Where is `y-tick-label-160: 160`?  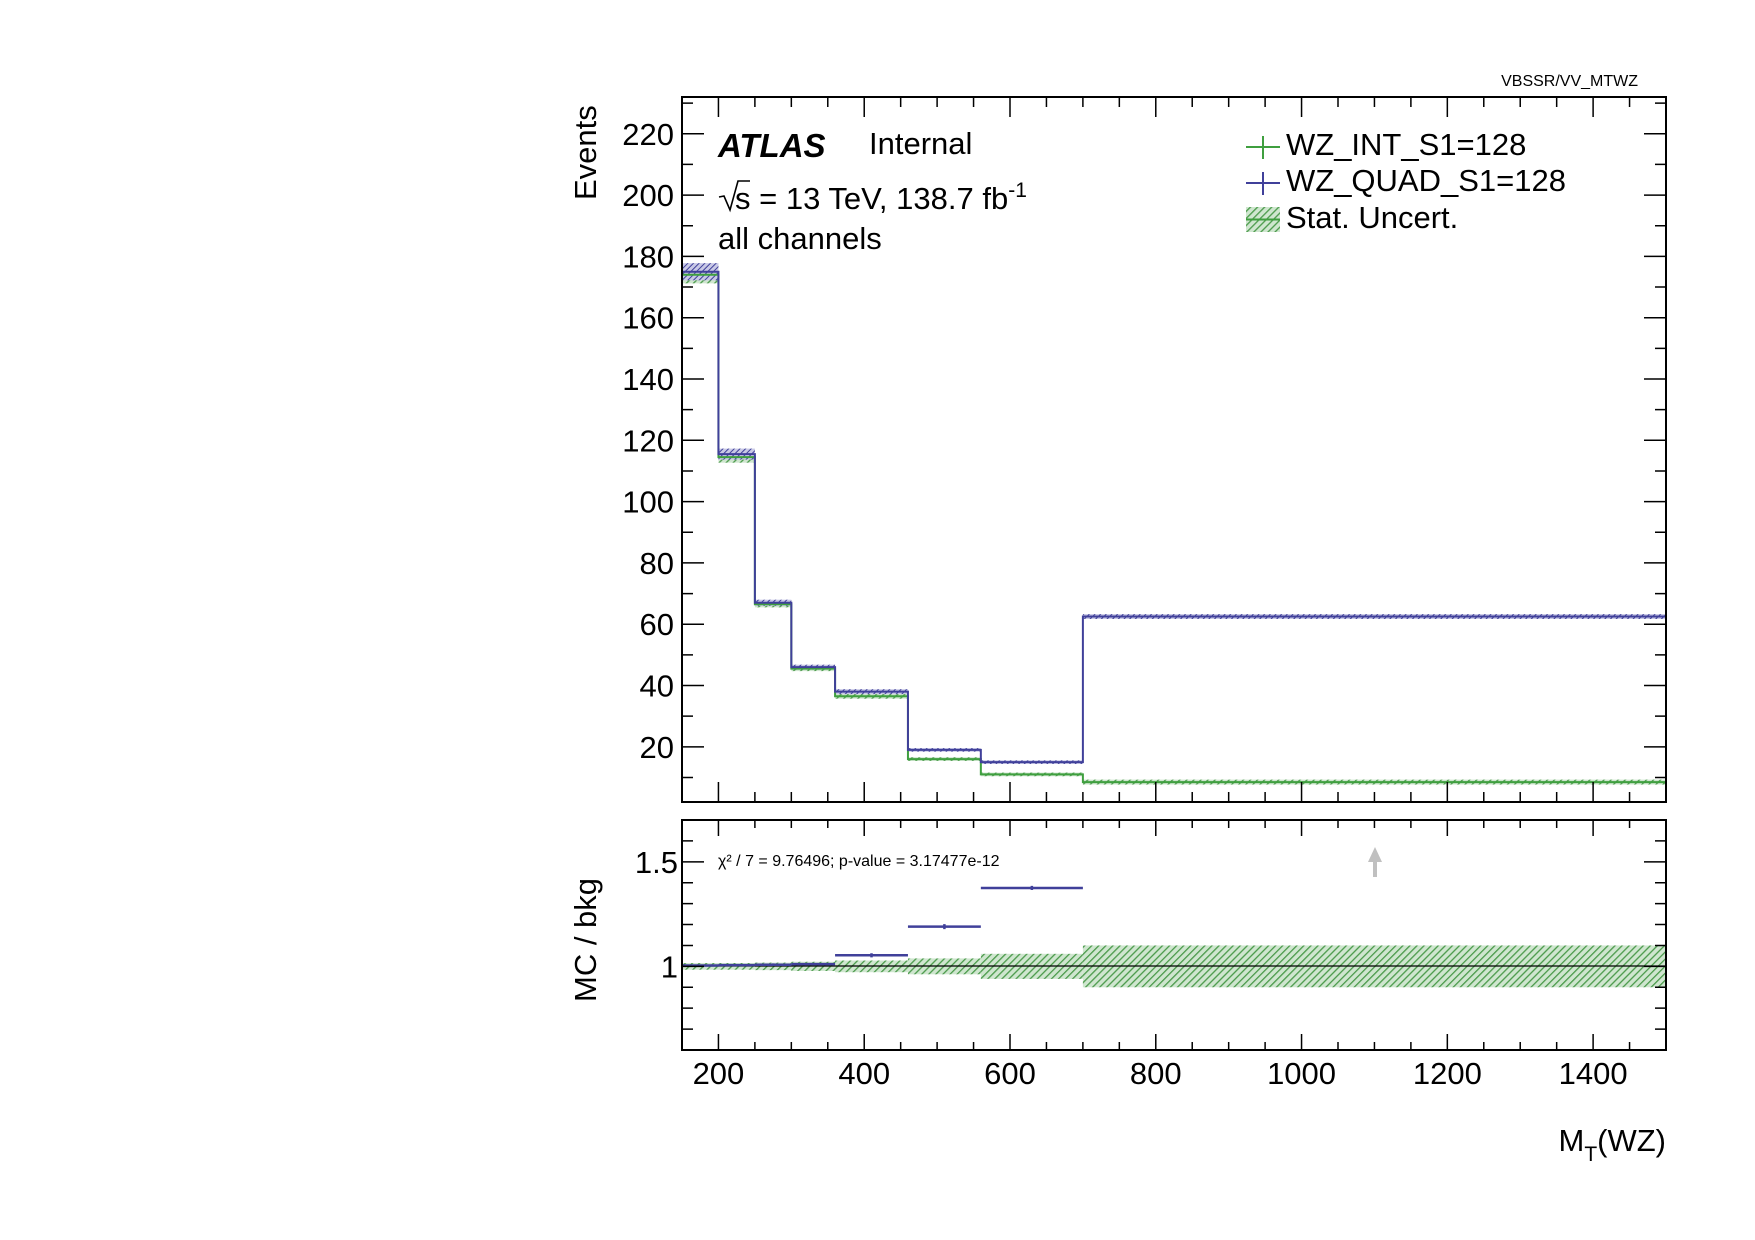 y-tick-label-160: 160 is located at coordinates (648, 318).